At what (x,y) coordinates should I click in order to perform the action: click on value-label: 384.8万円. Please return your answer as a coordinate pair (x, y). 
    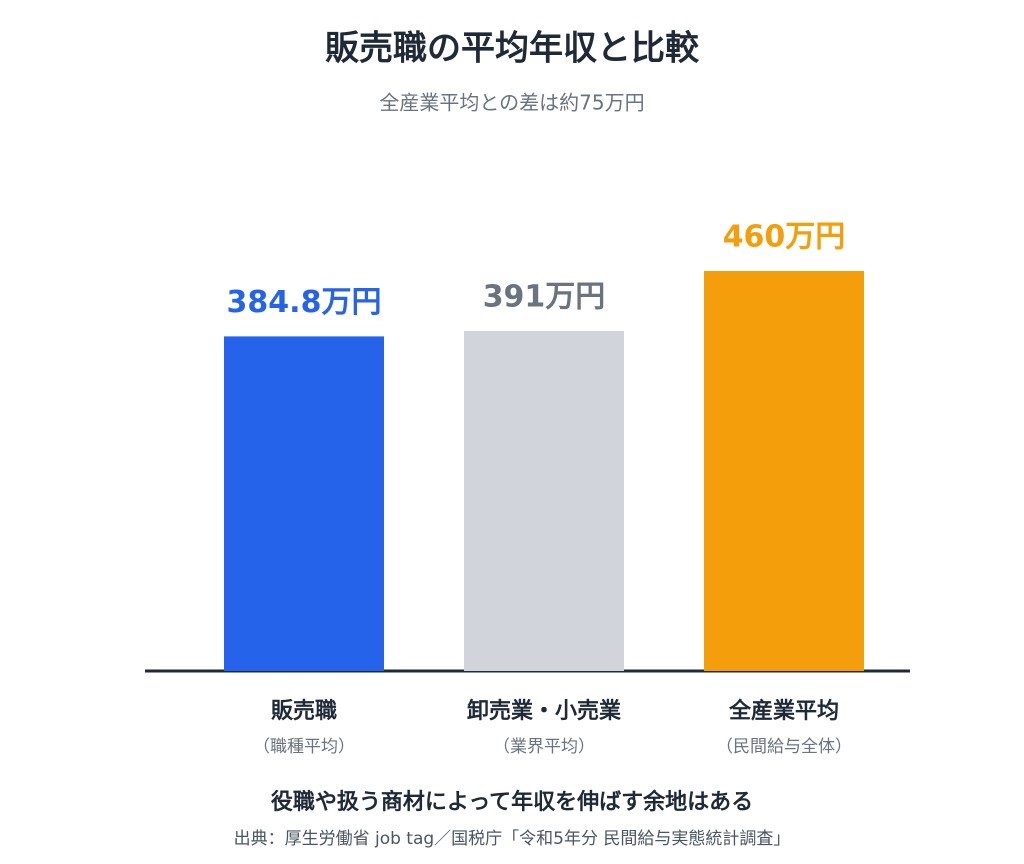
    Looking at the image, I should click on (304, 302).